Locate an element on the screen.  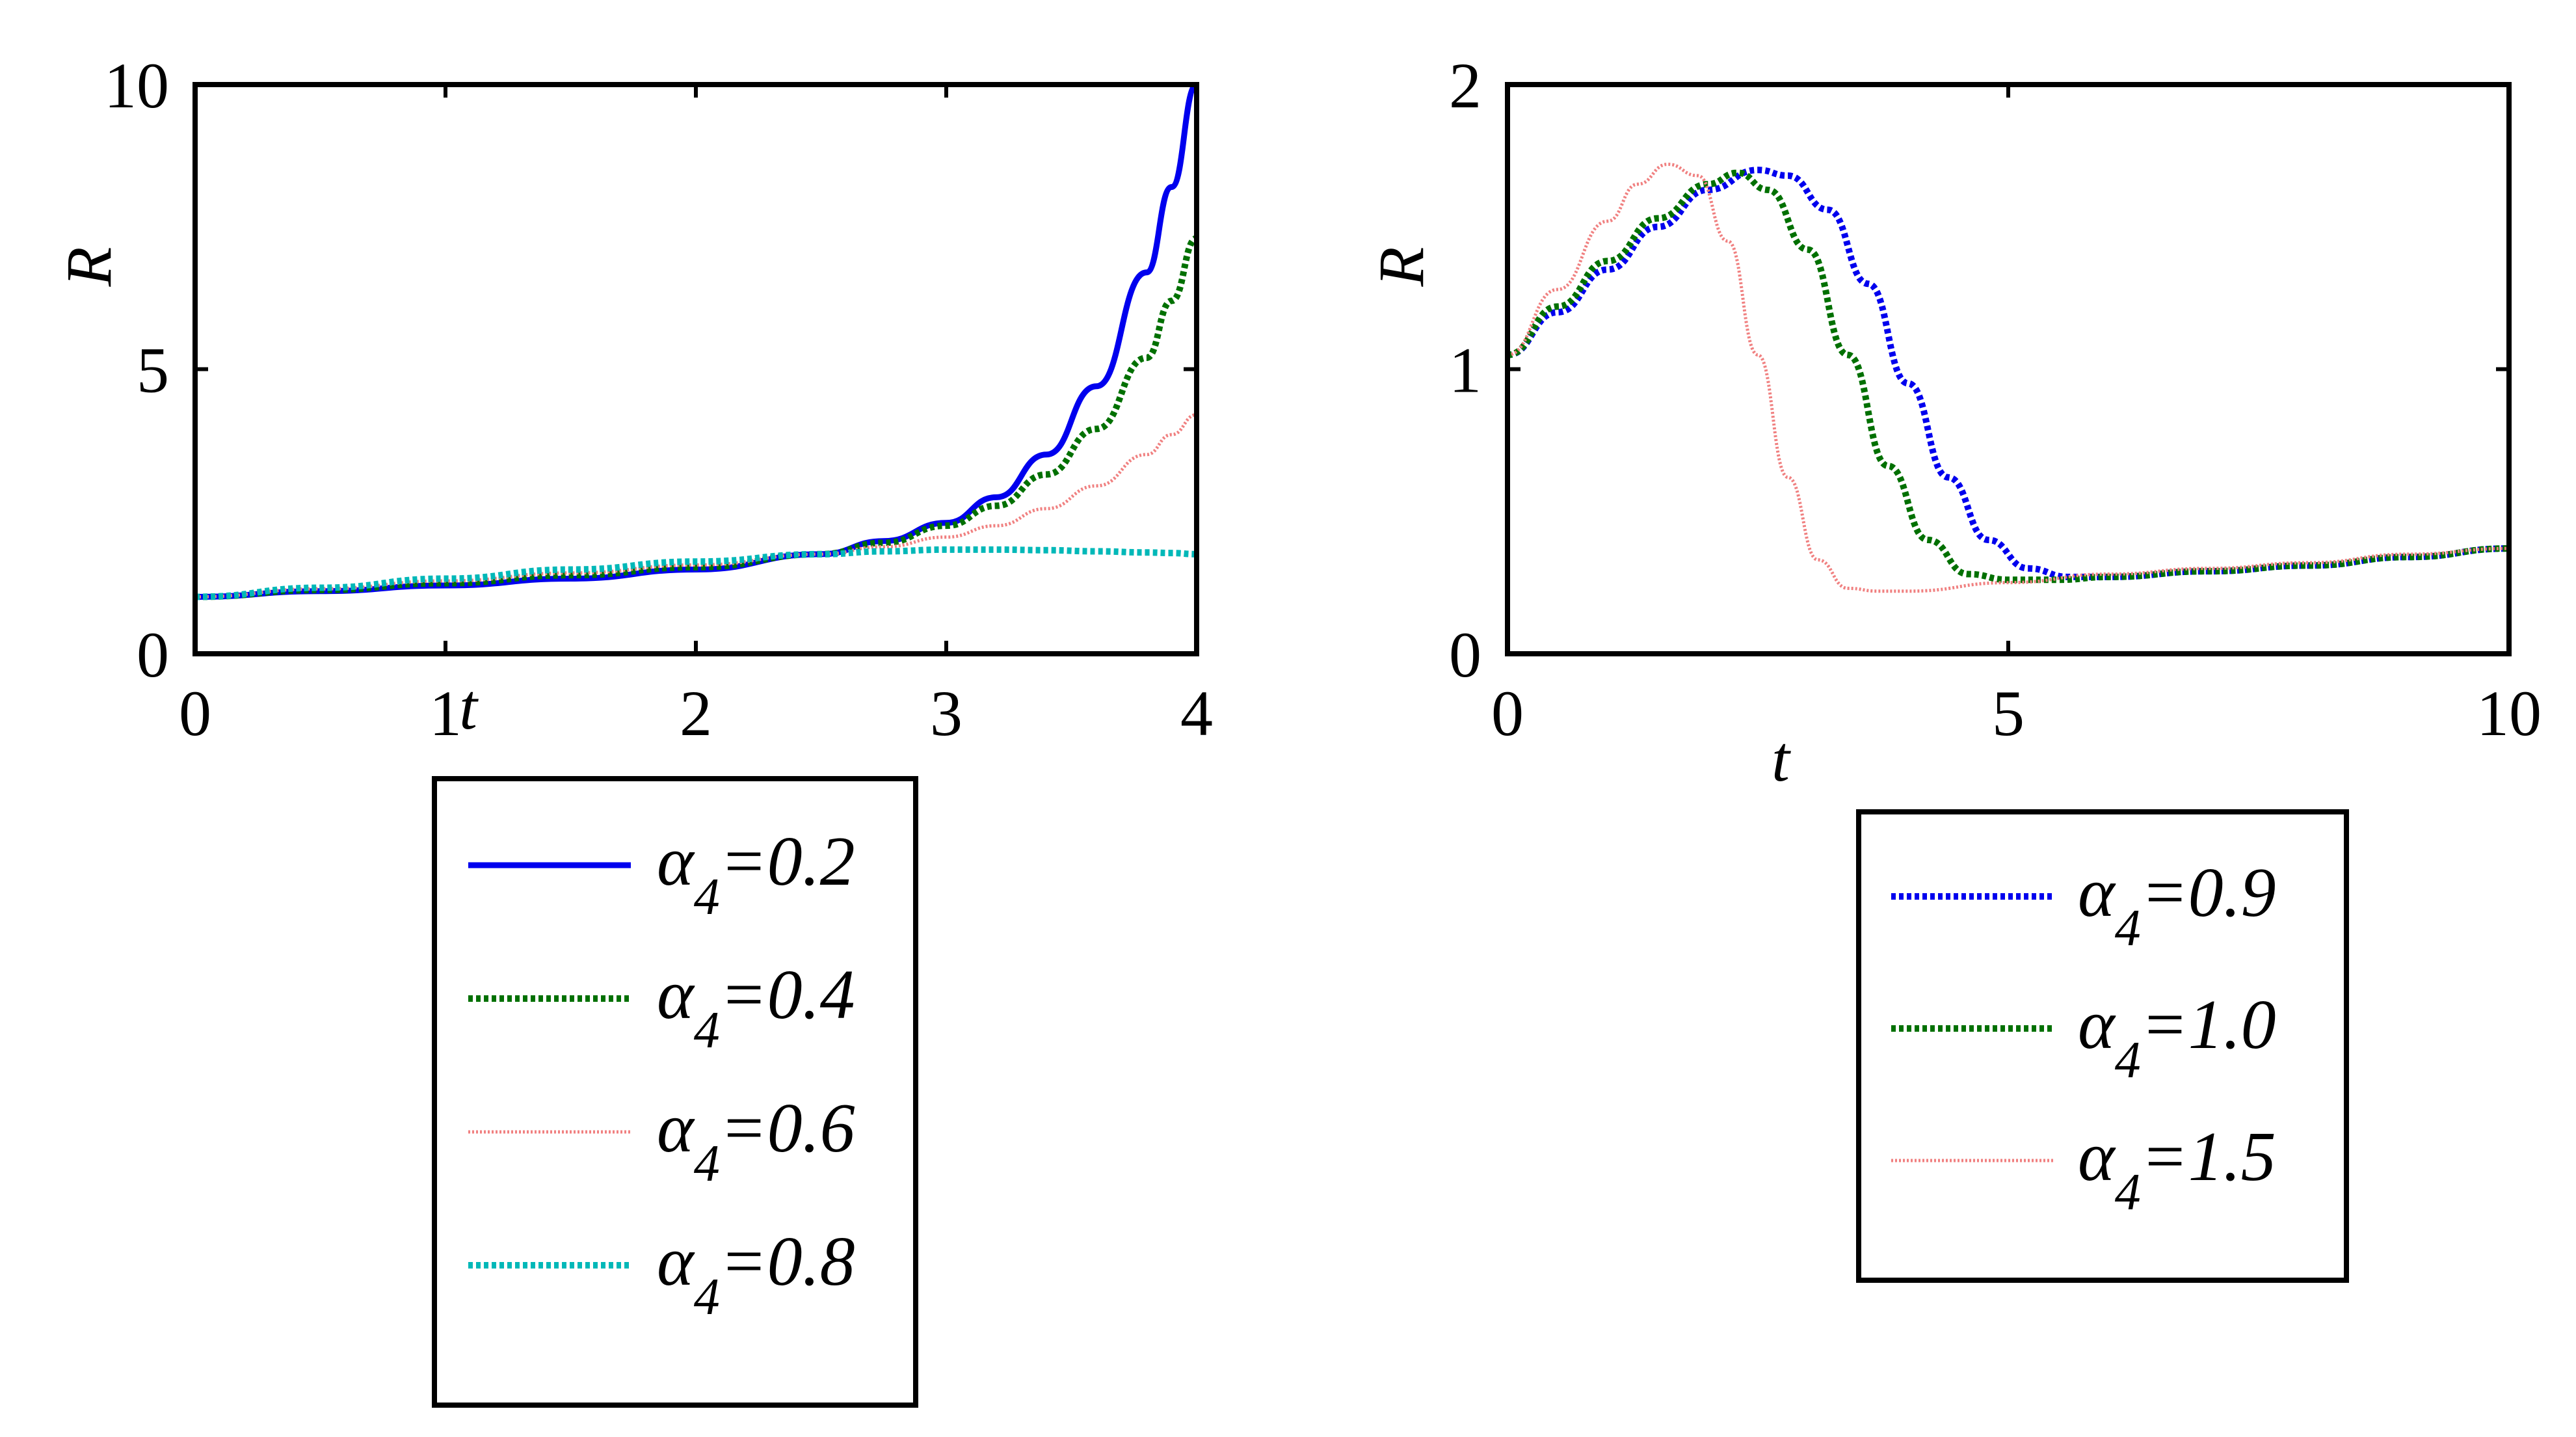
plot-0-xtick-label-1: 1 is located at coordinates (446, 713).